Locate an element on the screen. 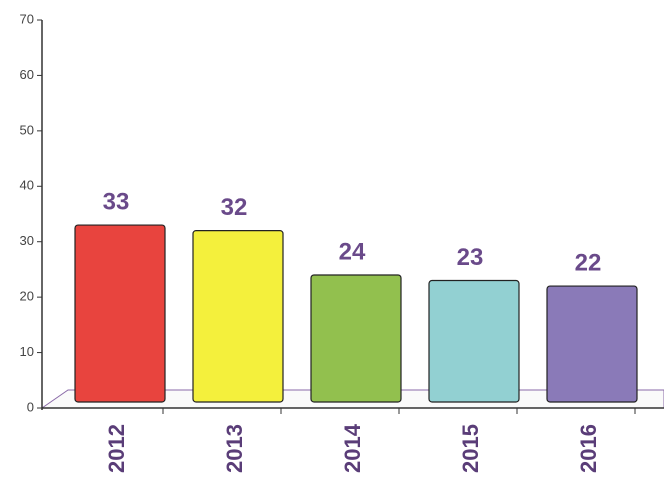 The image size is (664, 488). y-tick-label: 50 is located at coordinates (27, 129).